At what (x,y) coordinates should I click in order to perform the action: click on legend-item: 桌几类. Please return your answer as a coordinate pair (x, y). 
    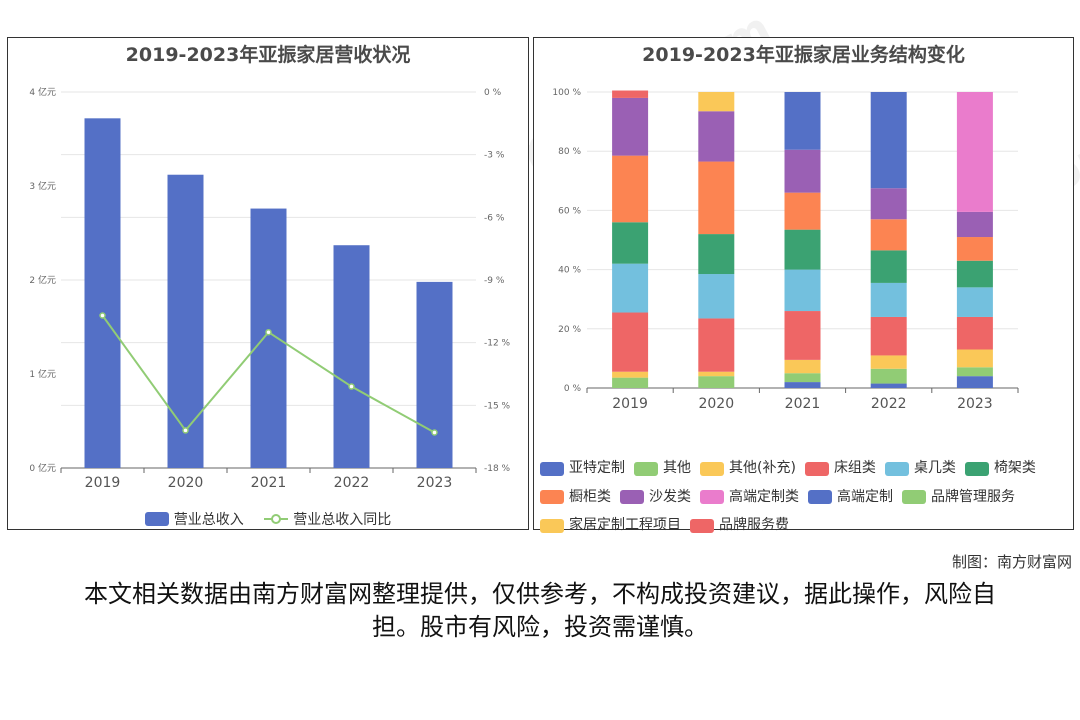
    Looking at the image, I should click on (920, 468).